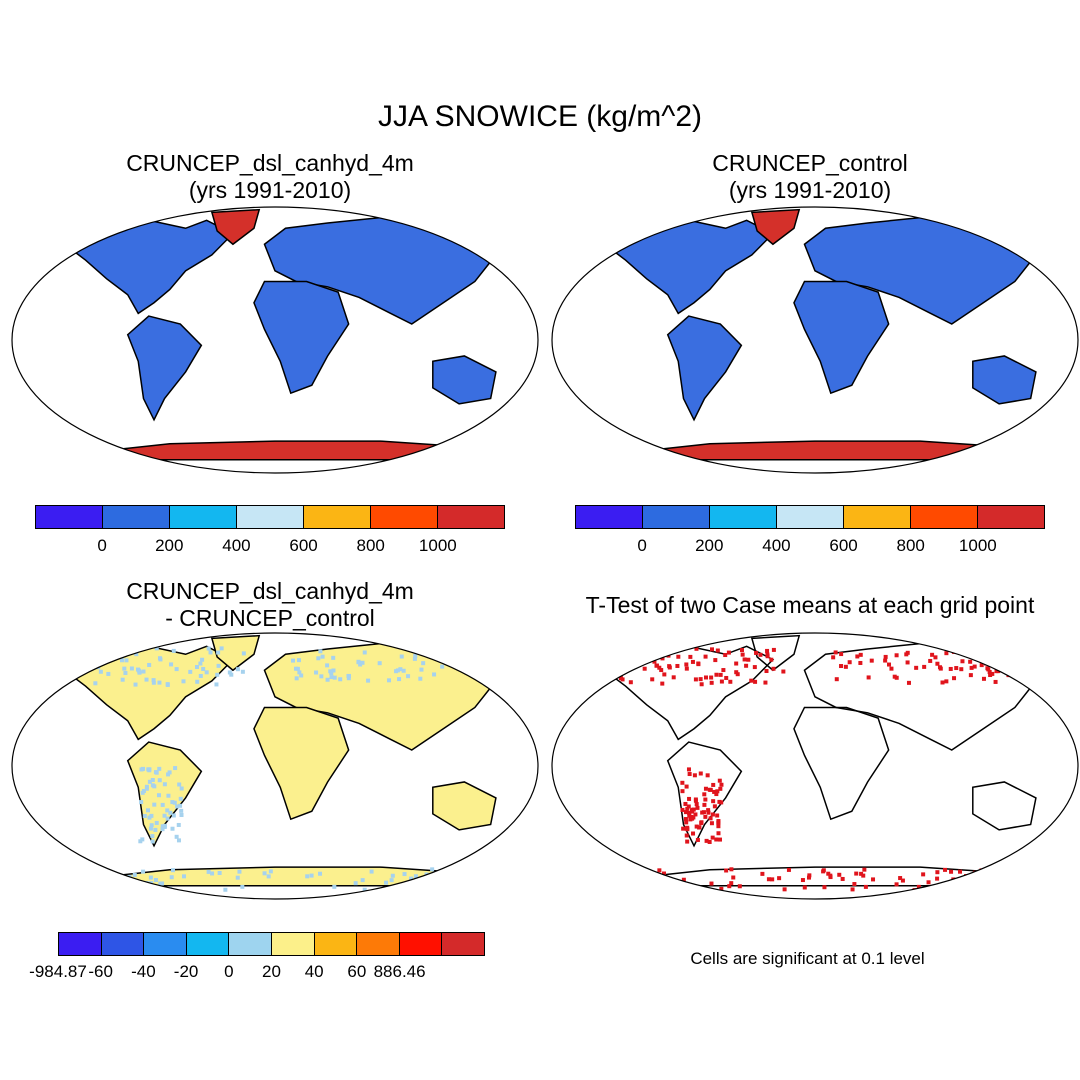  What do you see at coordinates (169, 545) in the screenshot?
I see `colorbar-1-tick-label: 200` at bounding box center [169, 545].